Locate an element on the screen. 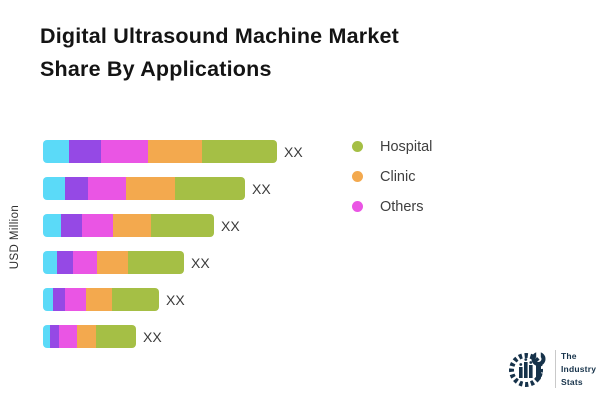 The width and height of the screenshot is (600, 400). others-legend-dot-icon is located at coordinates (357, 206).